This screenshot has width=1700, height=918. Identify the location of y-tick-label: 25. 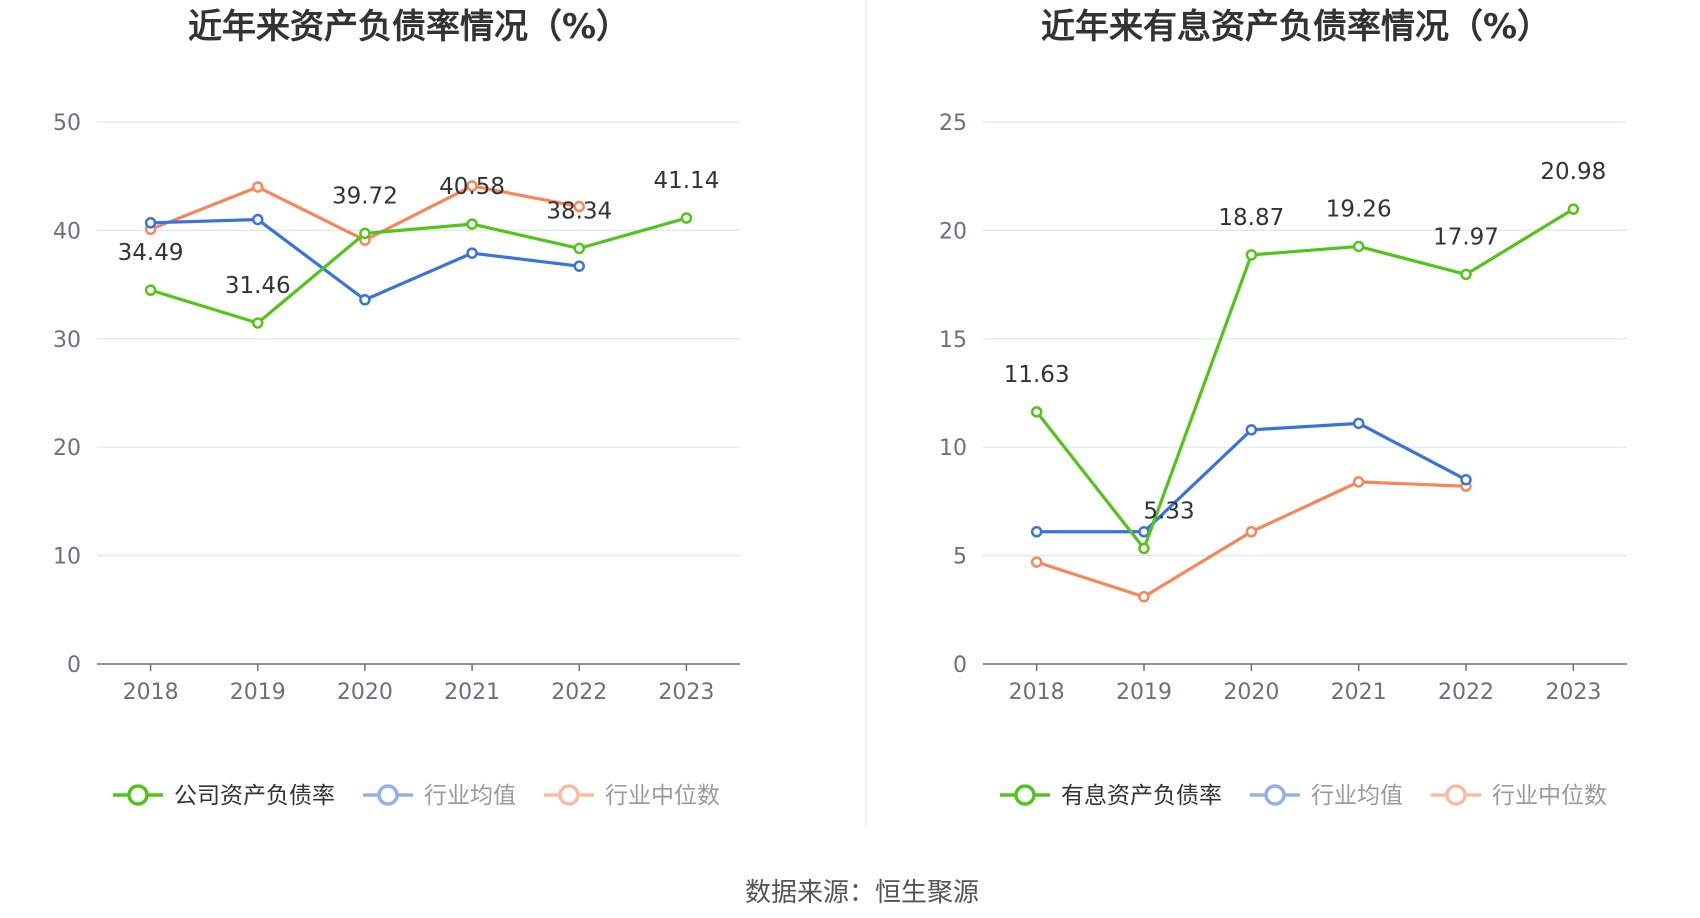
(953, 123).